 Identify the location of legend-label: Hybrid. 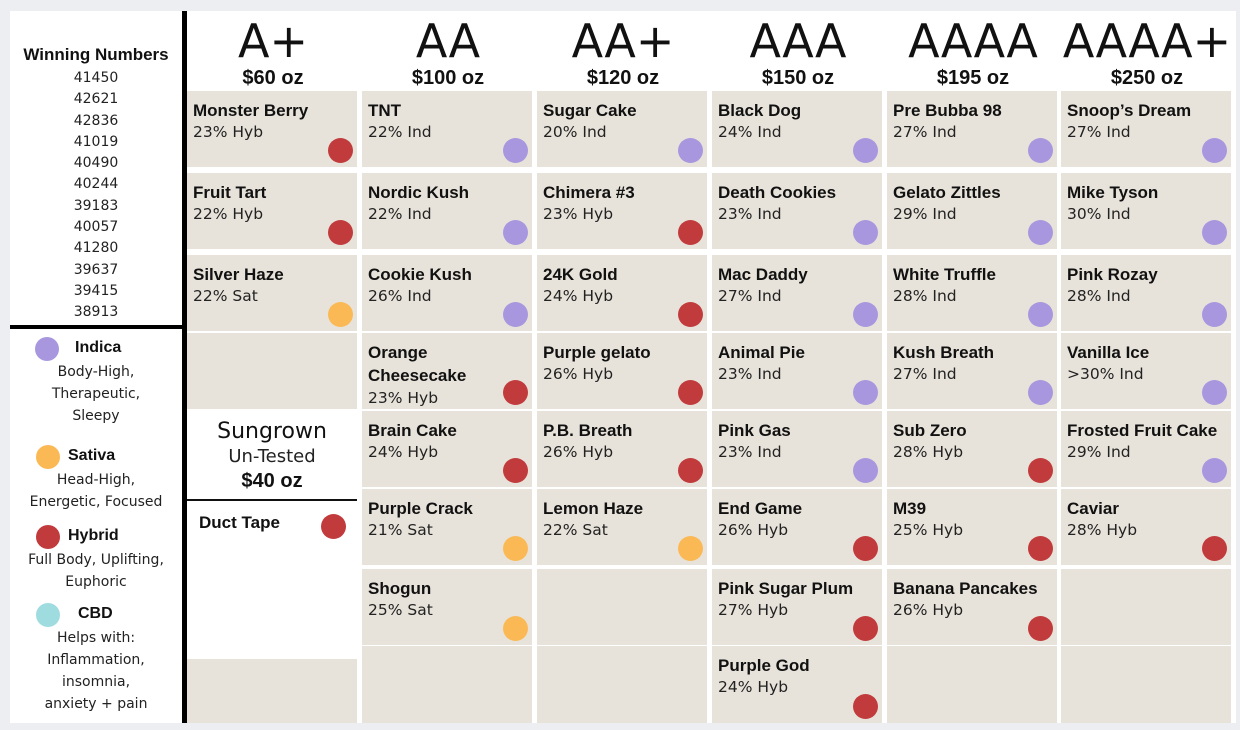
(93, 535).